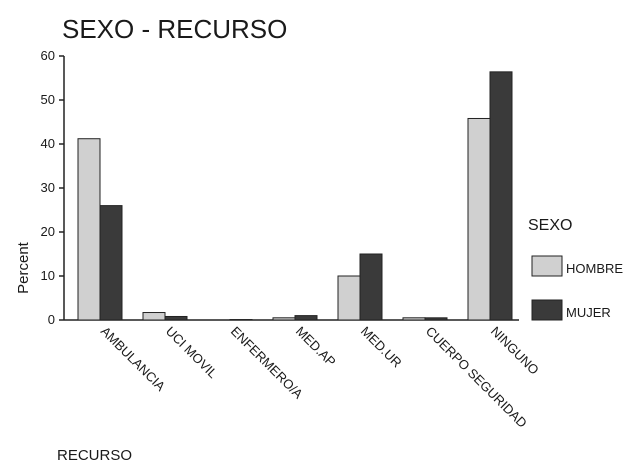 The height and width of the screenshot is (464, 639). Describe the element at coordinates (48, 275) in the screenshot. I see `y-tick-label: 10` at that location.